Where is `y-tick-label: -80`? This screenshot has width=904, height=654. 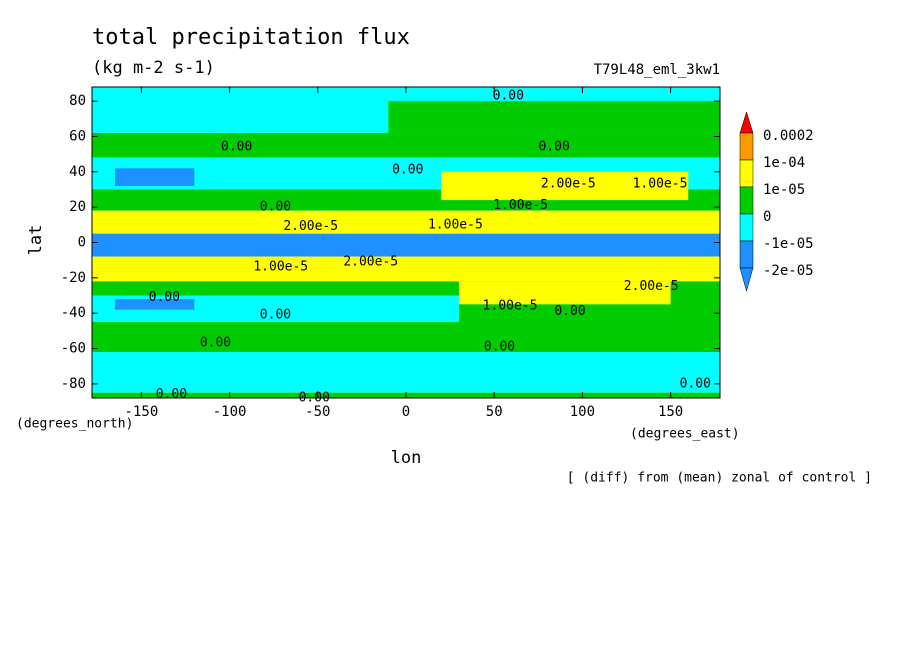
y-tick-label: -80 is located at coordinates (73, 384).